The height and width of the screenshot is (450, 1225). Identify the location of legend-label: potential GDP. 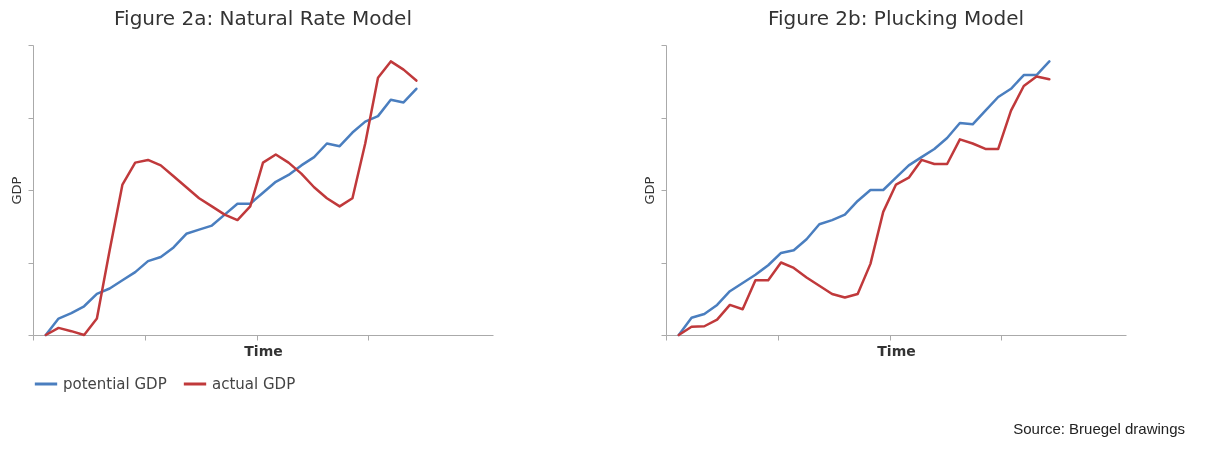
(115, 384).